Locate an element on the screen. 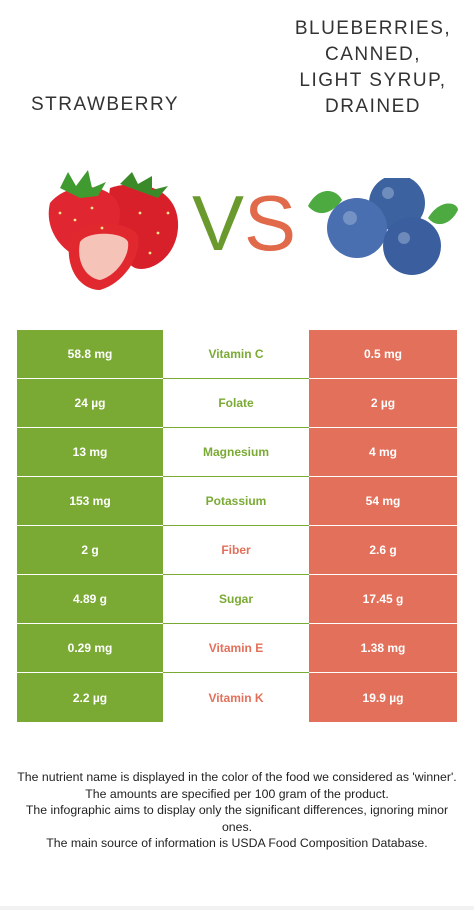 The image size is (474, 910). left-value: 153 mg is located at coordinates (90, 501).